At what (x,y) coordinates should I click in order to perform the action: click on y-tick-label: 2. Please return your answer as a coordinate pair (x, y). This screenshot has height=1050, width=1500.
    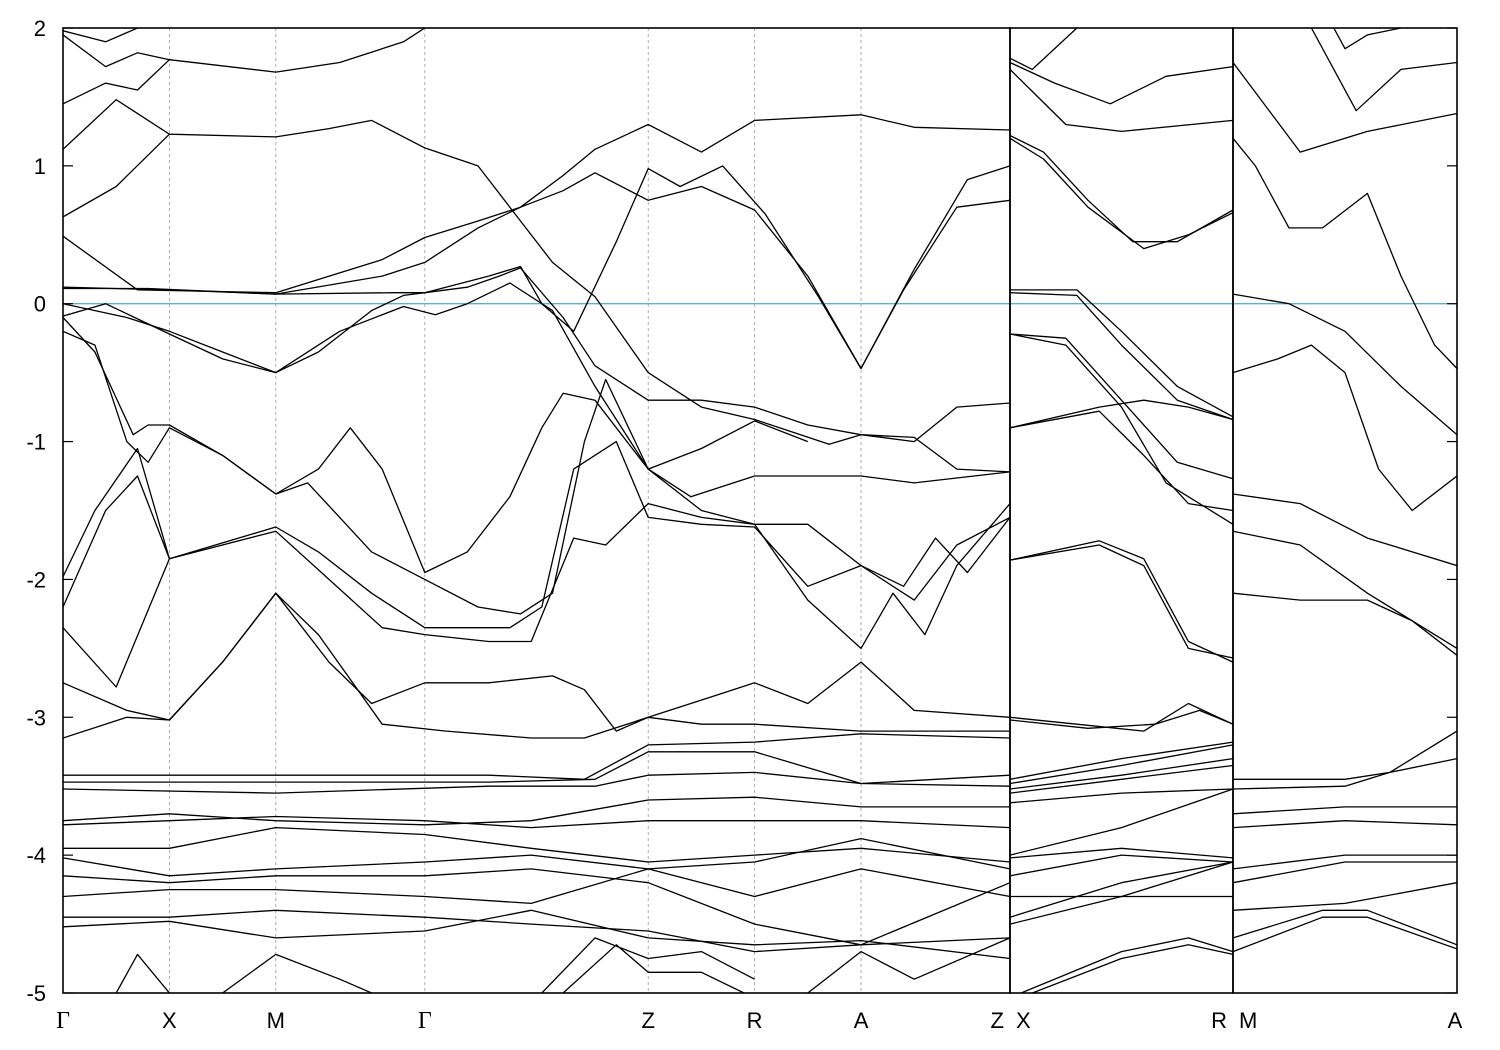
    Looking at the image, I should click on (40, 28).